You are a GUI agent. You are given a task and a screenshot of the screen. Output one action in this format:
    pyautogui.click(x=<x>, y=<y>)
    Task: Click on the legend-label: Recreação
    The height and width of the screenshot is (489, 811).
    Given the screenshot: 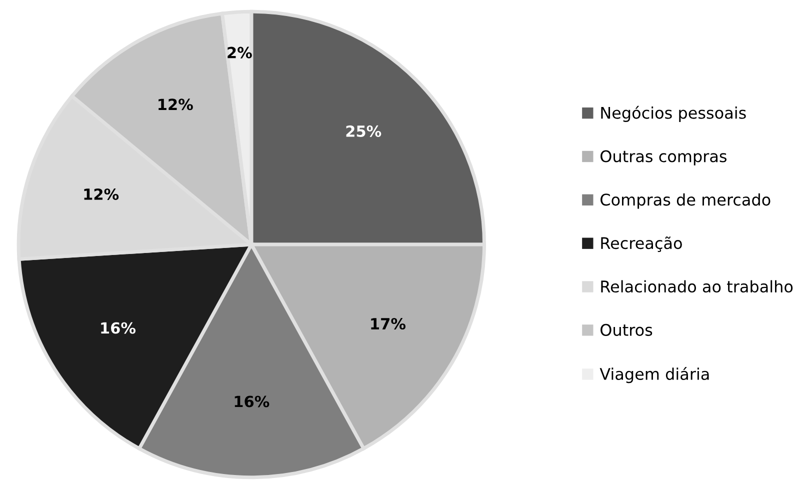 What is the action you would take?
    pyautogui.click(x=641, y=244)
    